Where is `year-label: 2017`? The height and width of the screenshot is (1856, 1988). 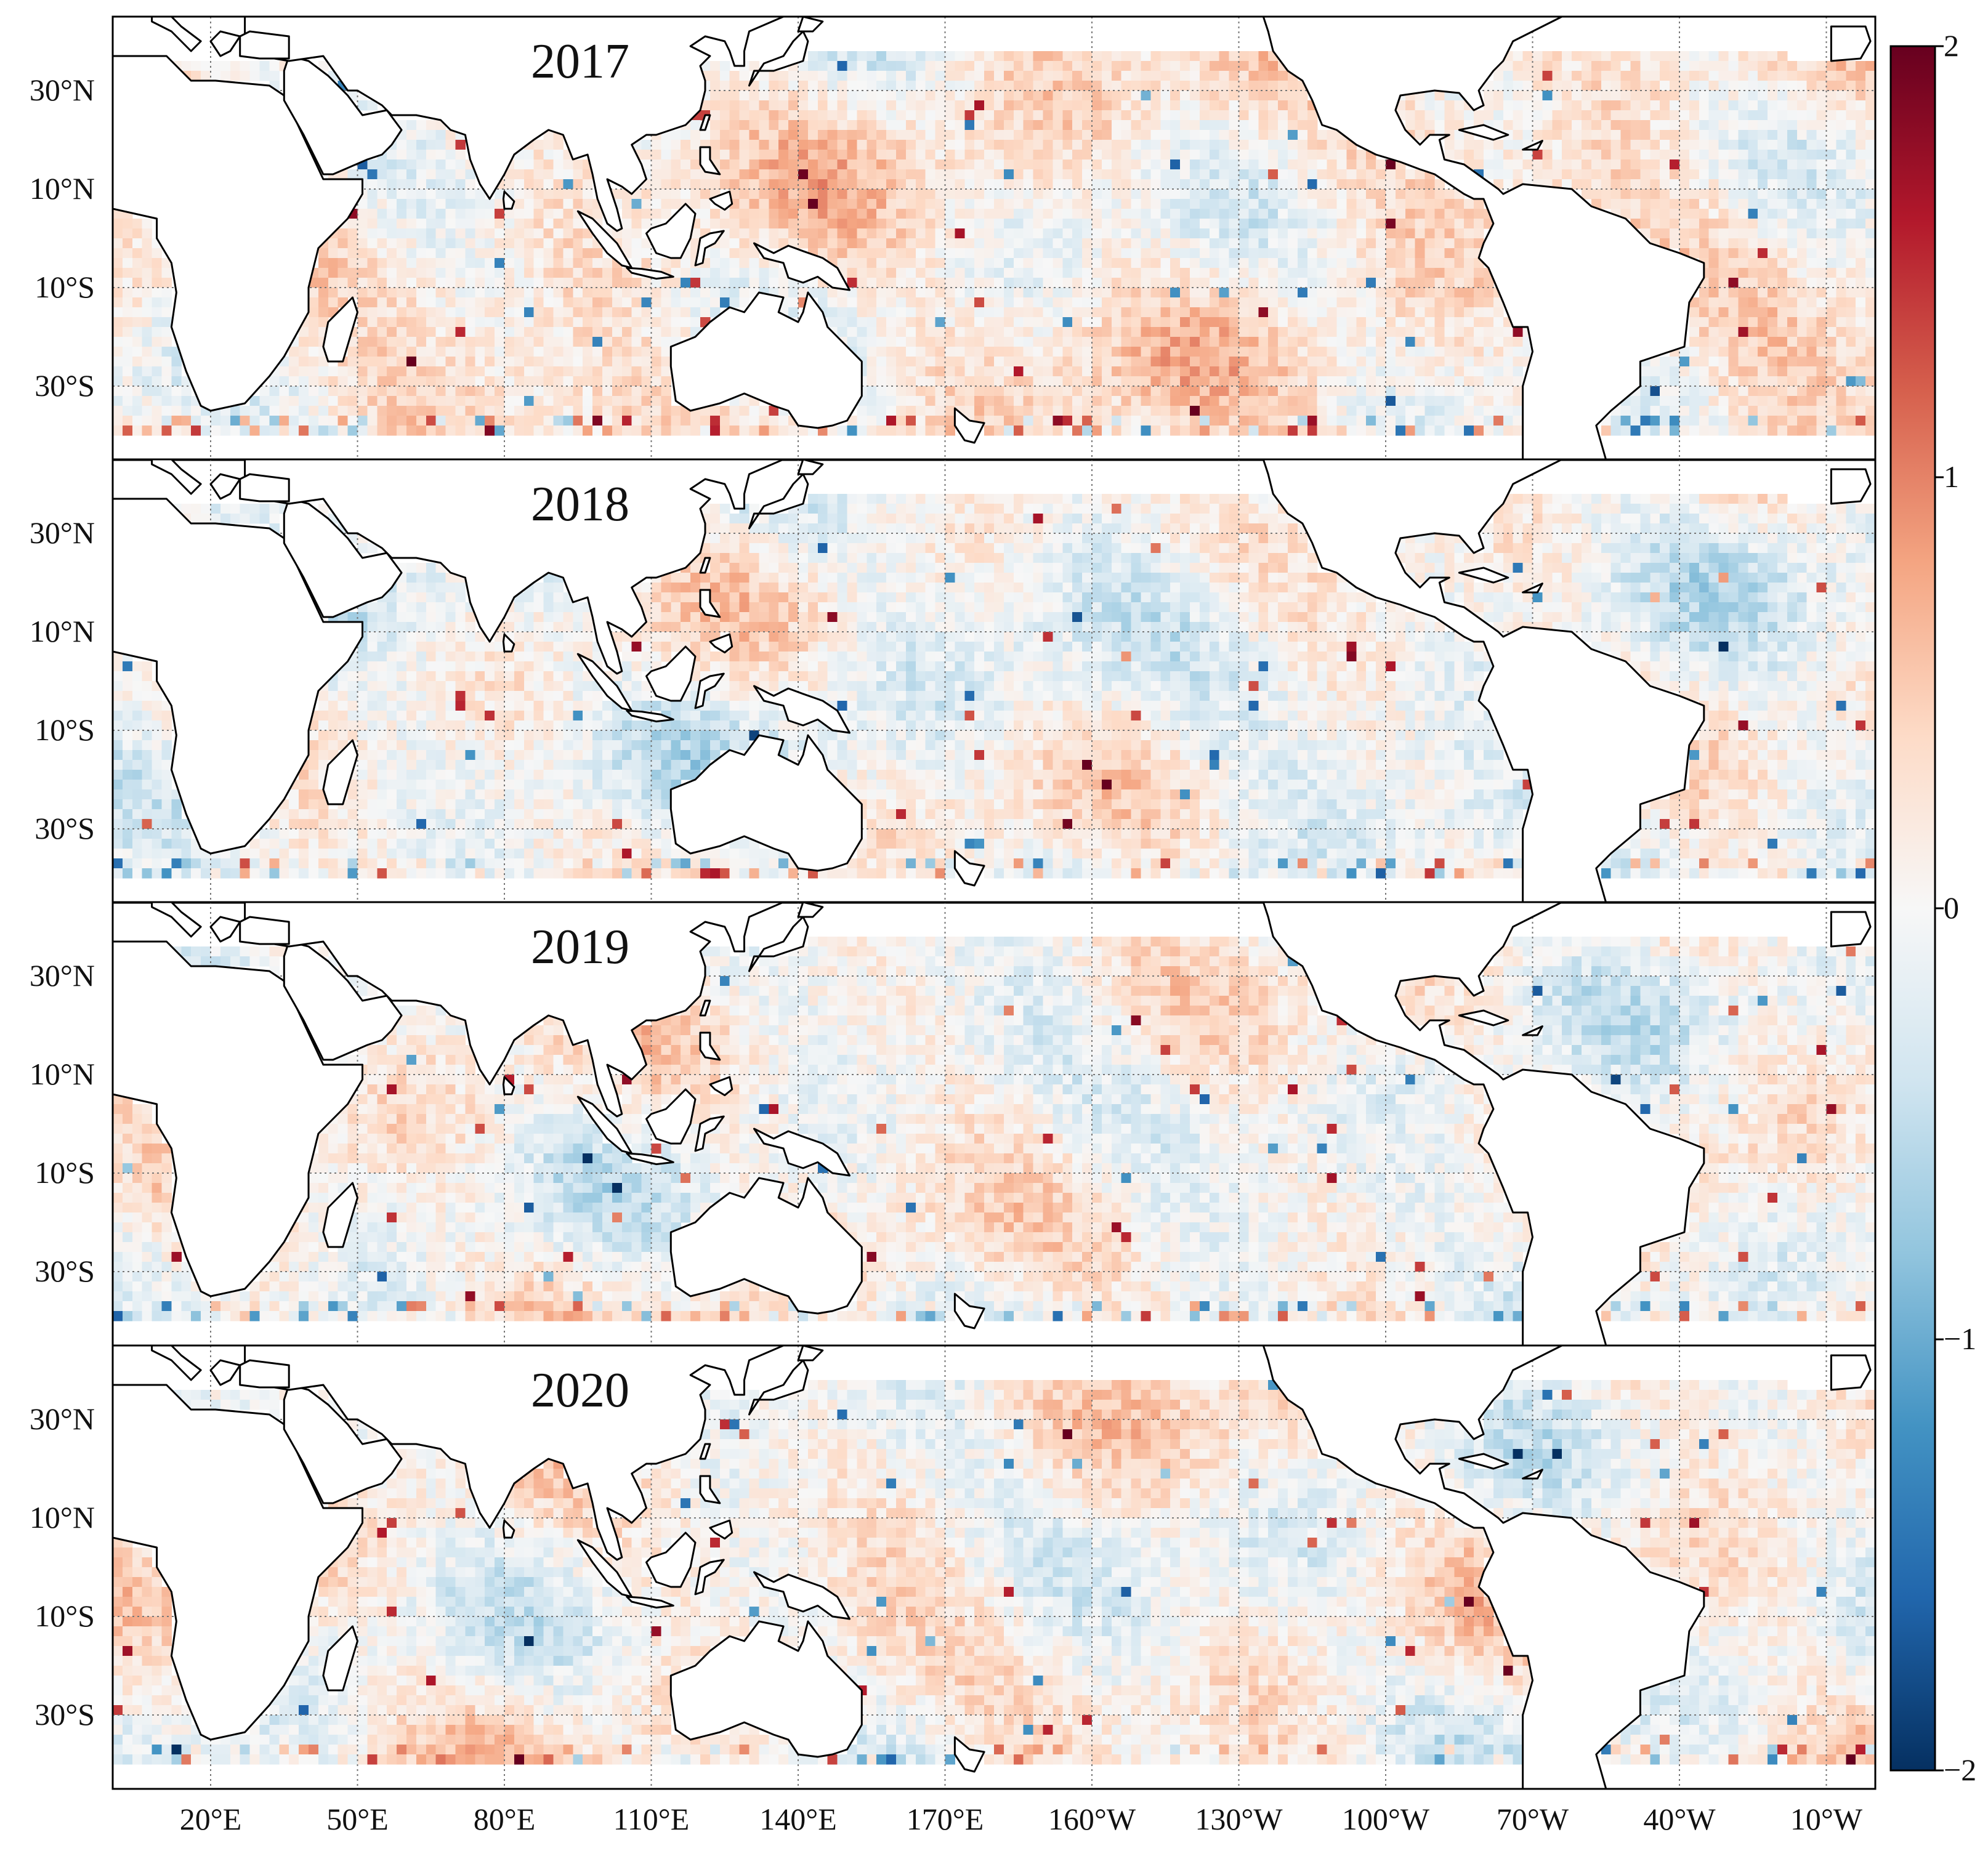
year-label: 2017 is located at coordinates (580, 62).